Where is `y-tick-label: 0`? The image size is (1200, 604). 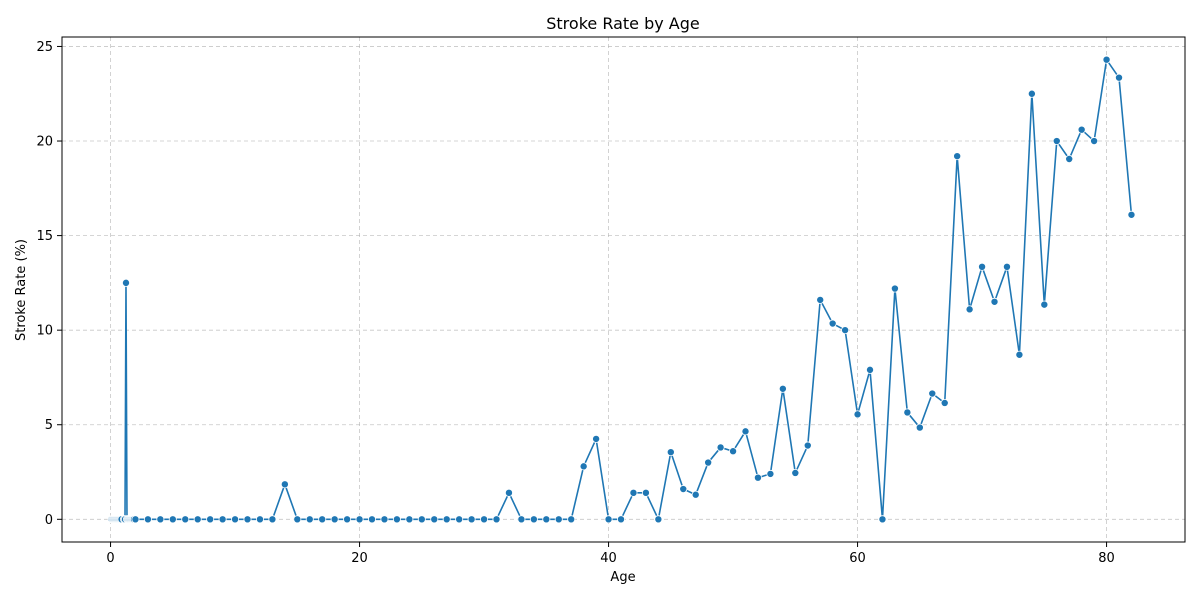
y-tick-label: 0 is located at coordinates (49, 520).